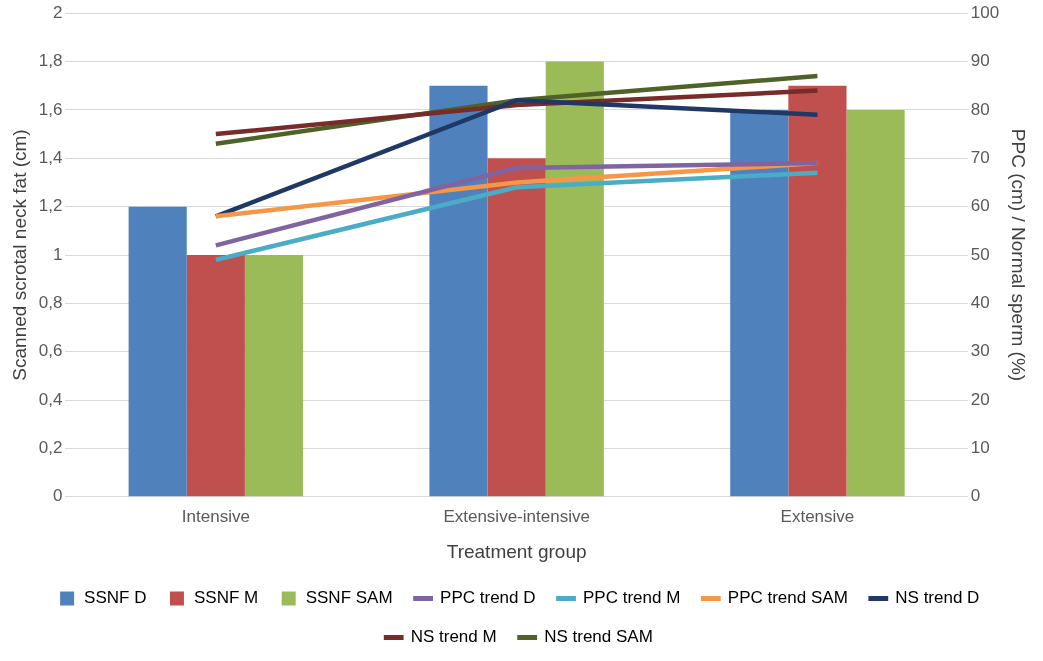 The image size is (1043, 661). What do you see at coordinates (980, 303) in the screenshot?
I see `y2-tick-label: 40` at bounding box center [980, 303].